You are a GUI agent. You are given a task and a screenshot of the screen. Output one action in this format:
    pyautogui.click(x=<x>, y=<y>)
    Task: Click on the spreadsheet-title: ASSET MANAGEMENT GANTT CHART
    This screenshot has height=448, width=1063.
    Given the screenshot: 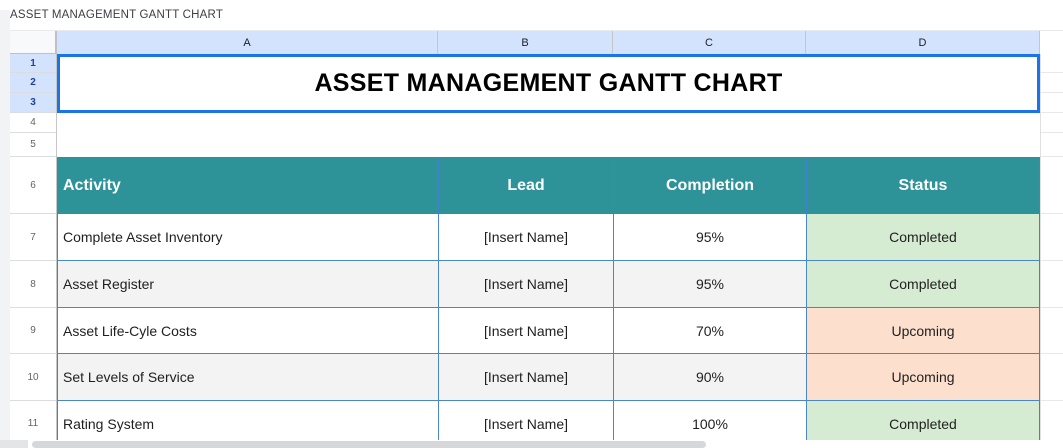 What is the action you would take?
    pyautogui.click(x=548, y=83)
    